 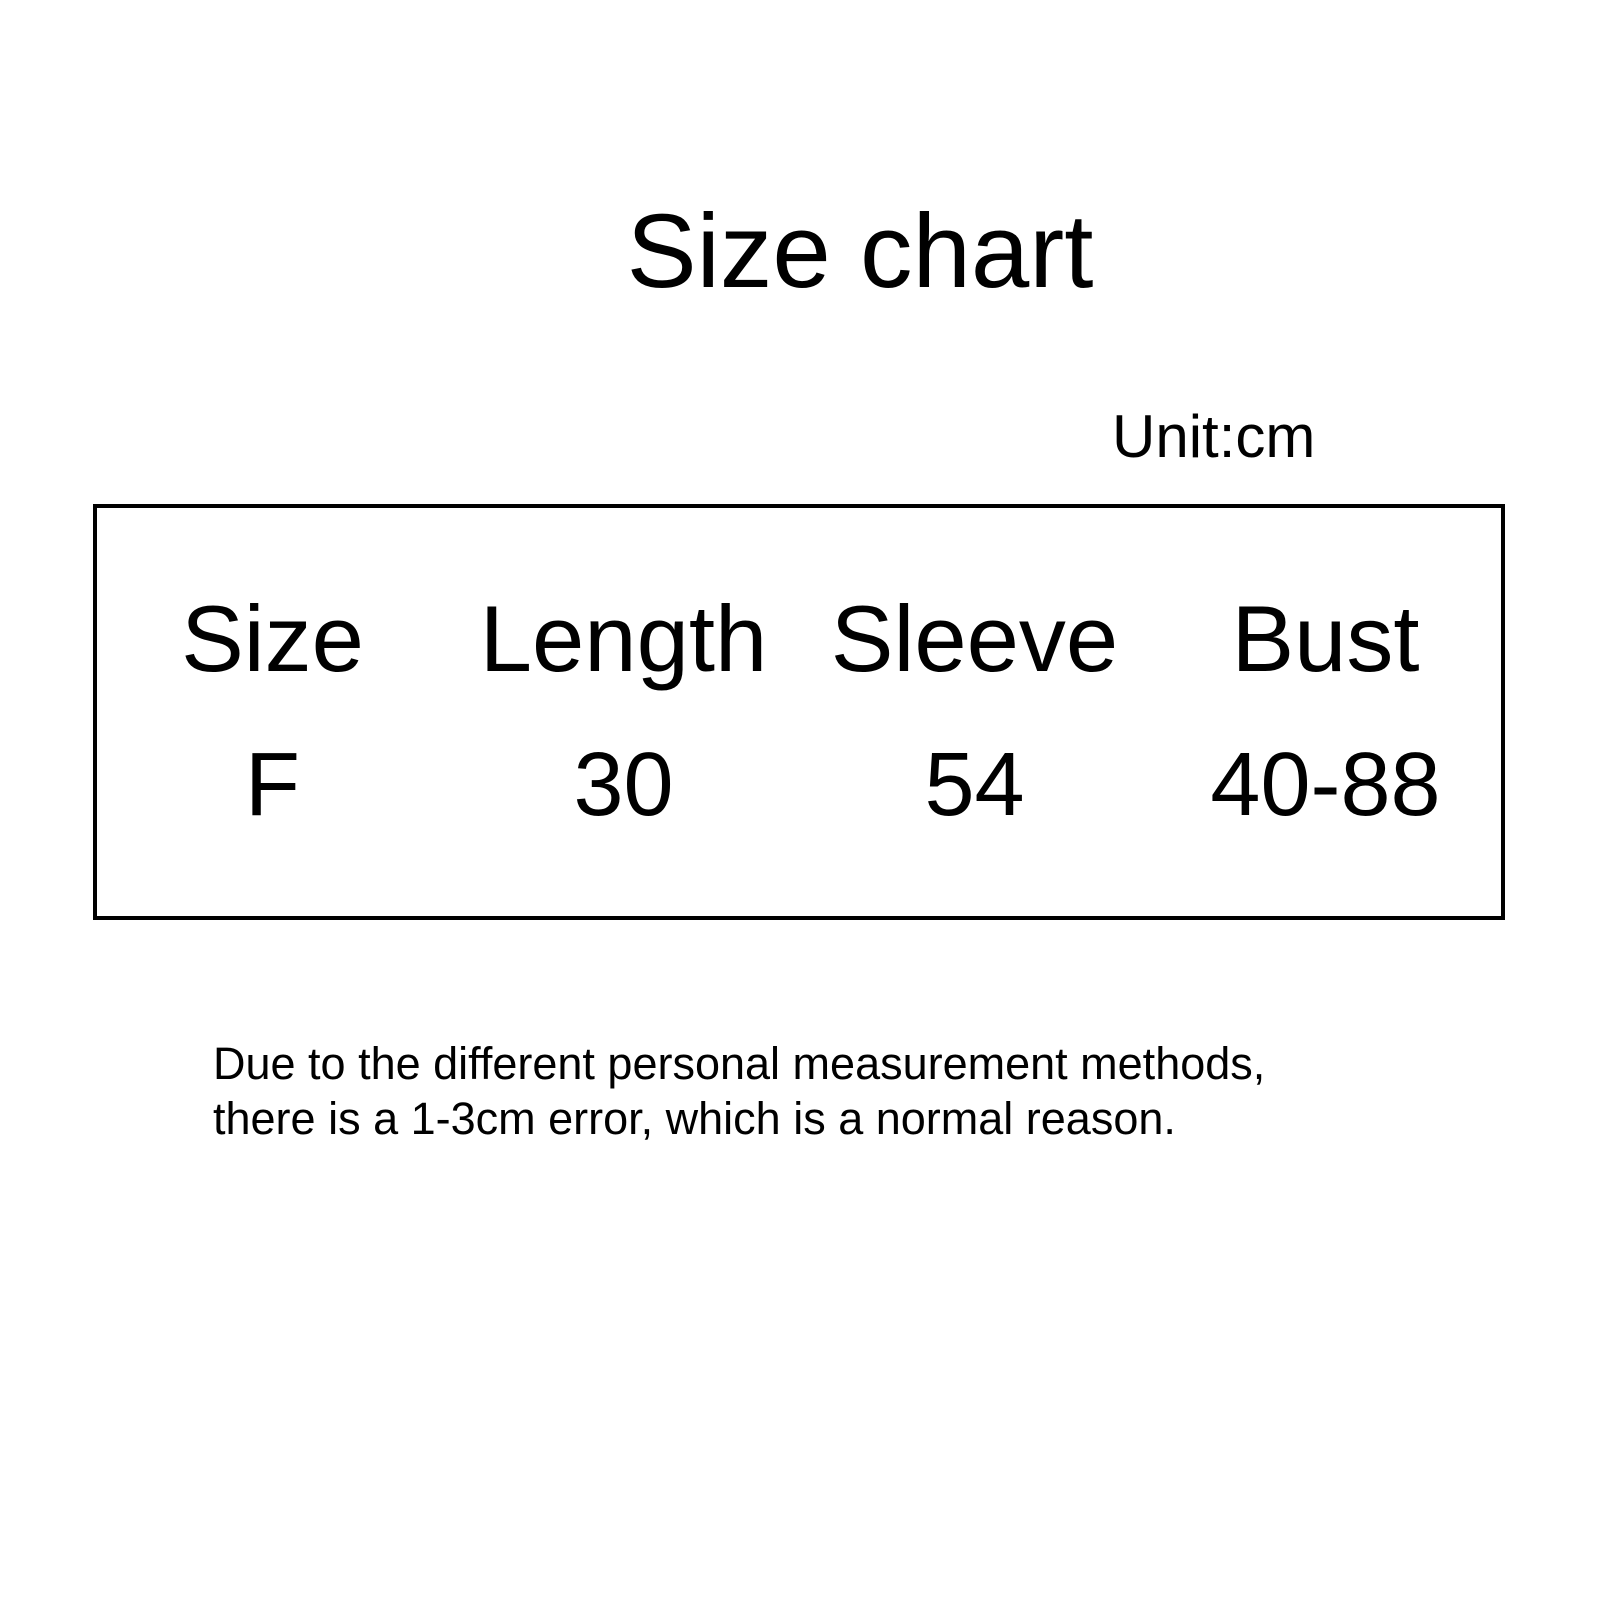 I want to click on header-cell-bust: Bust, so click(x=1325, y=638).